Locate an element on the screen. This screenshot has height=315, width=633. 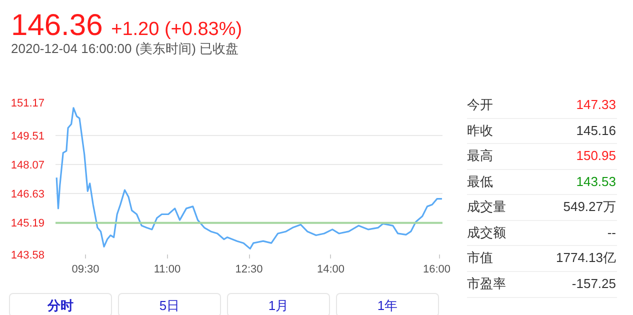
category-label: 市盈率 is located at coordinates (496, 284).